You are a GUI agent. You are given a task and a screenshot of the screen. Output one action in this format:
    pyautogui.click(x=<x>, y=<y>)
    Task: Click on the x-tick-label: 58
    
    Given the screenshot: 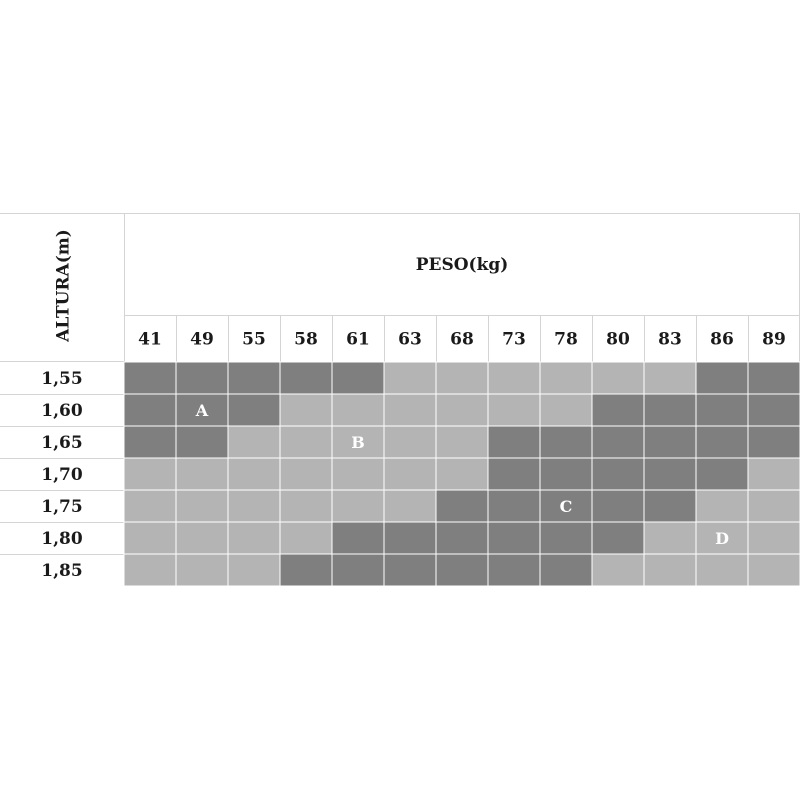 What is the action you would take?
    pyautogui.click(x=306, y=340)
    